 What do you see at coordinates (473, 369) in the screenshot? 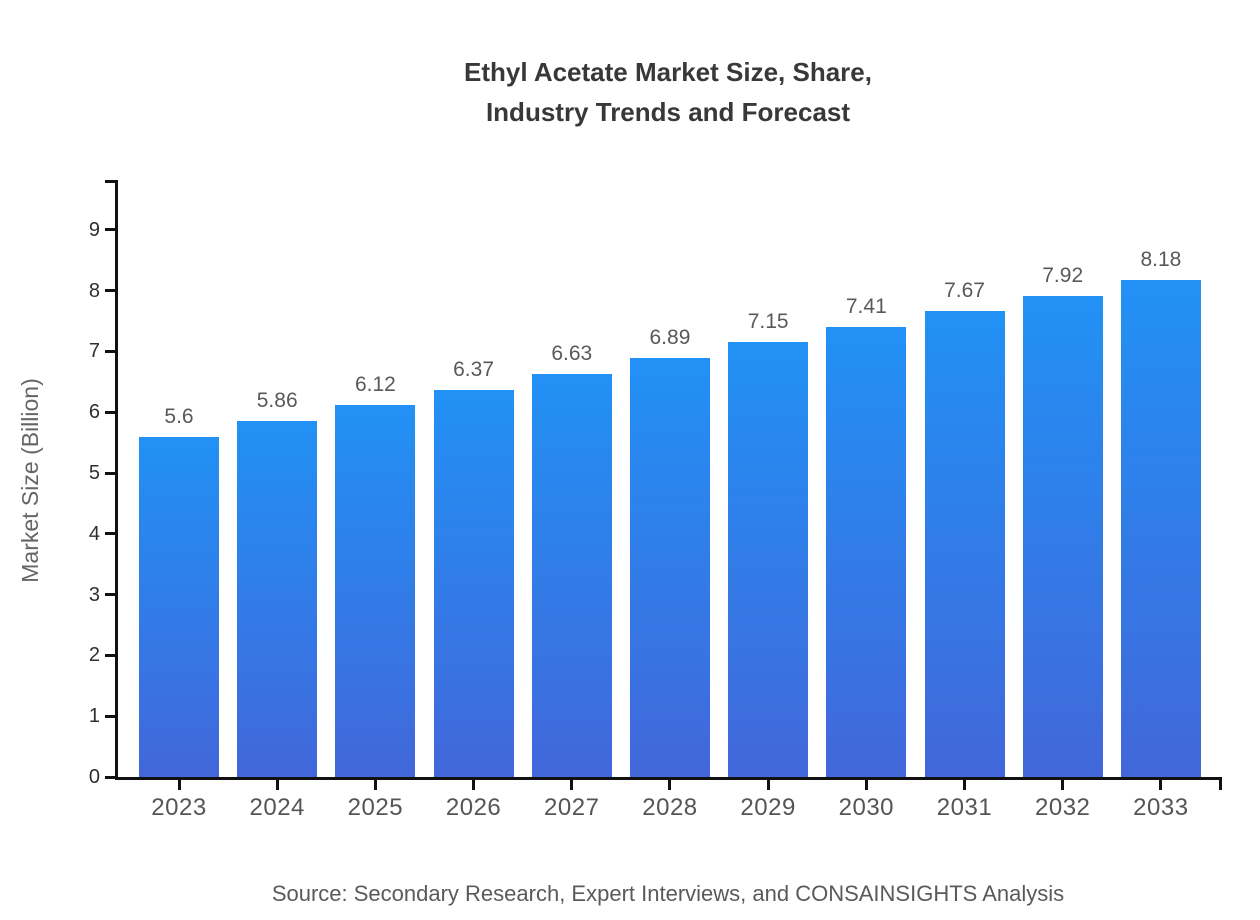
I see `bar-value-label: 6.37` at bounding box center [473, 369].